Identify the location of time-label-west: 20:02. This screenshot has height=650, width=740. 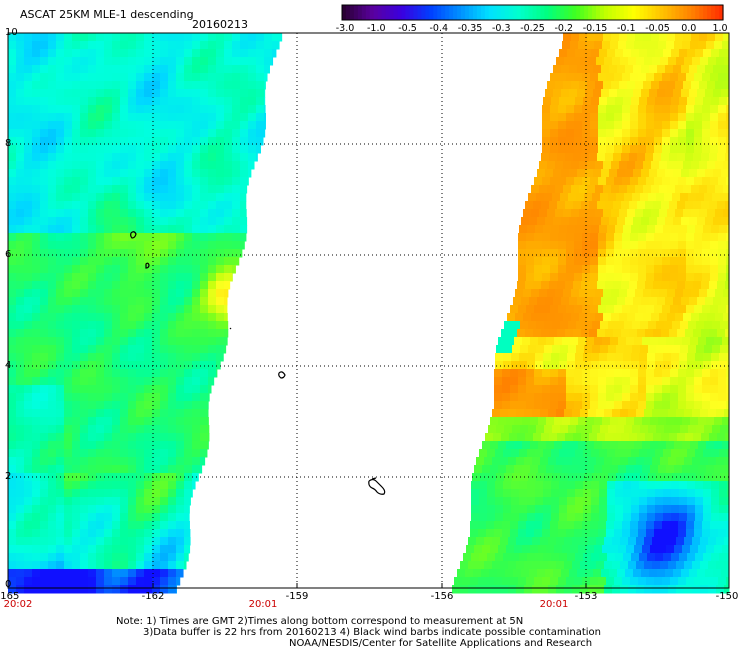
(18, 604).